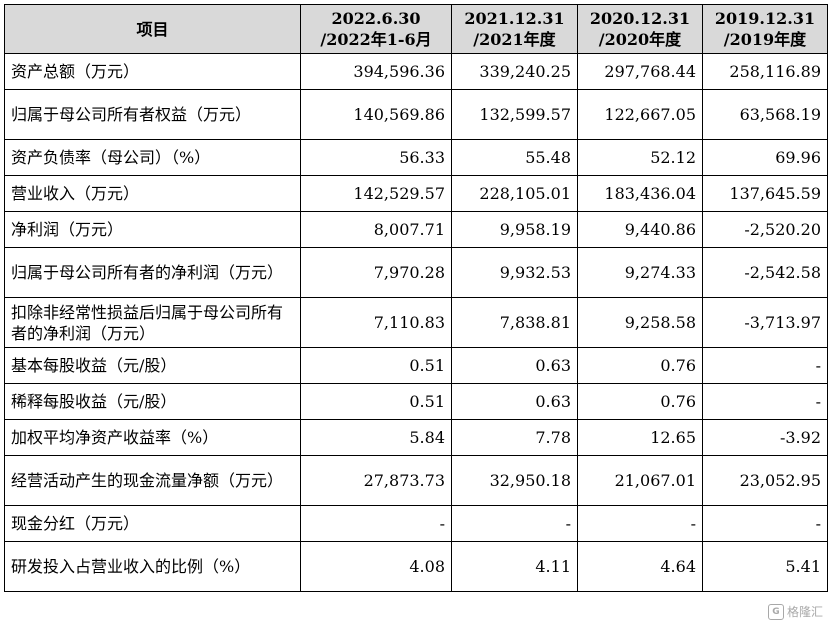 This screenshot has width=831, height=623. I want to click on row-value: 69.96, so click(765, 157).